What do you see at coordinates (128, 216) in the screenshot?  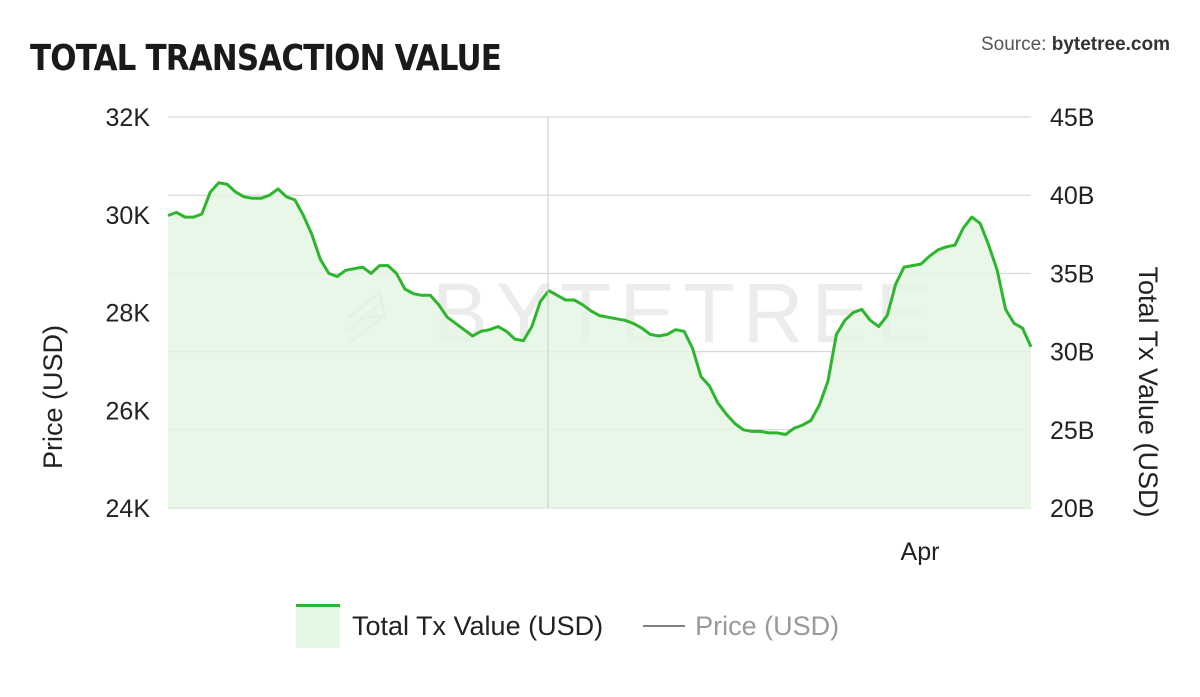 I see `left-tick-label: 30K` at bounding box center [128, 216].